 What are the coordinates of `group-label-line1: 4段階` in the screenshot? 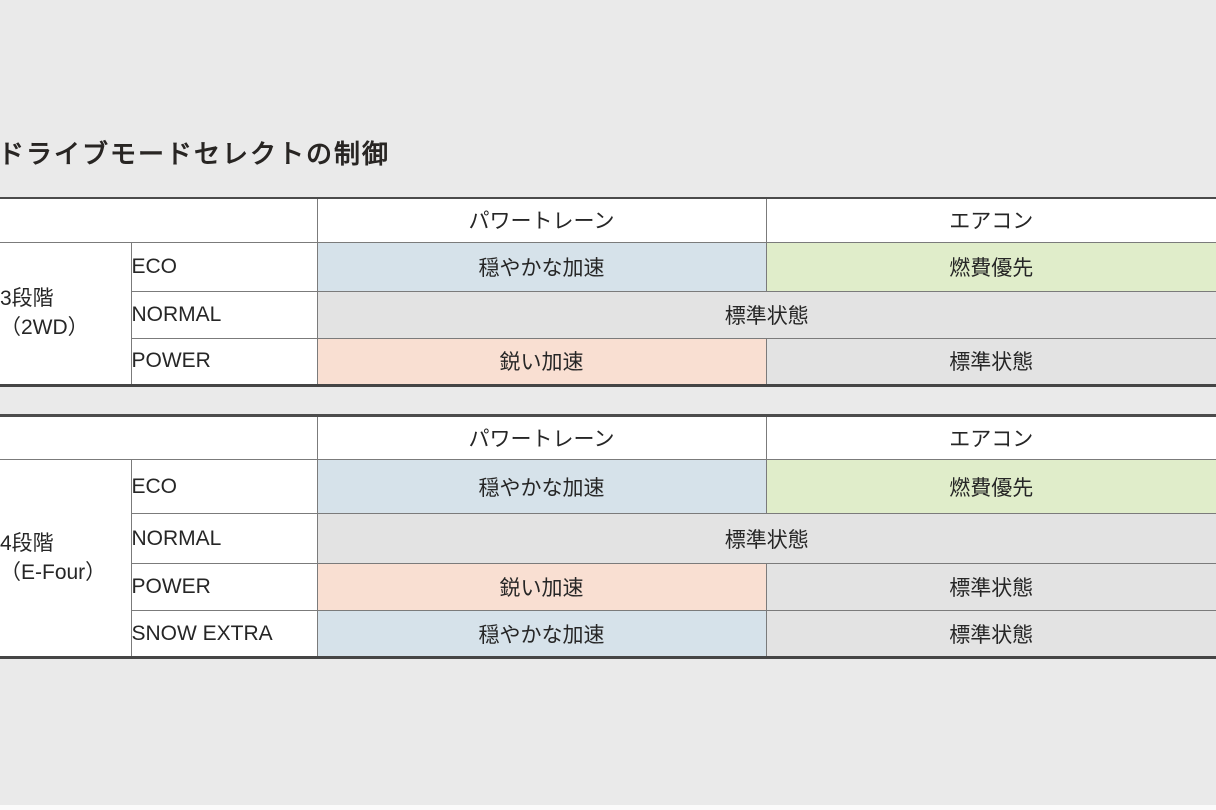 It's located at (27, 543).